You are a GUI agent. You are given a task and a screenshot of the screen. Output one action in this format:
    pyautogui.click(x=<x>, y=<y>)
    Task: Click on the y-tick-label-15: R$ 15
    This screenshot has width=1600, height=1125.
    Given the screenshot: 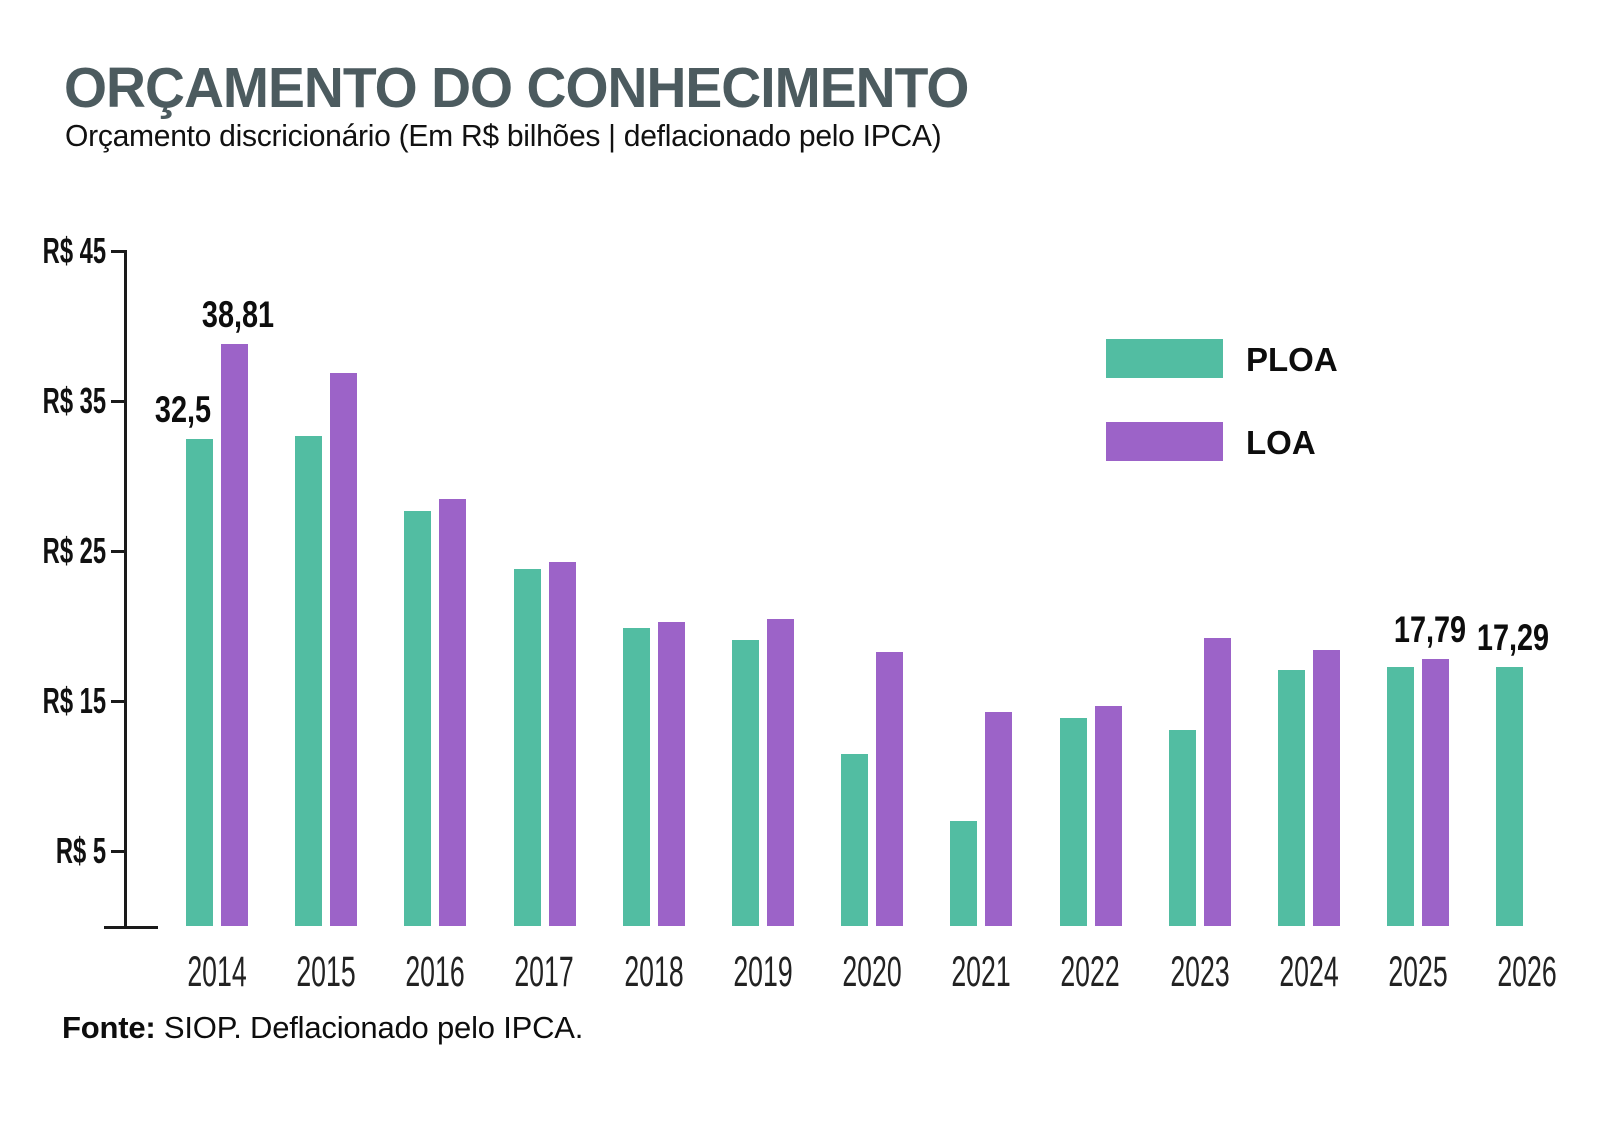 What is the action you would take?
    pyautogui.click(x=74, y=700)
    